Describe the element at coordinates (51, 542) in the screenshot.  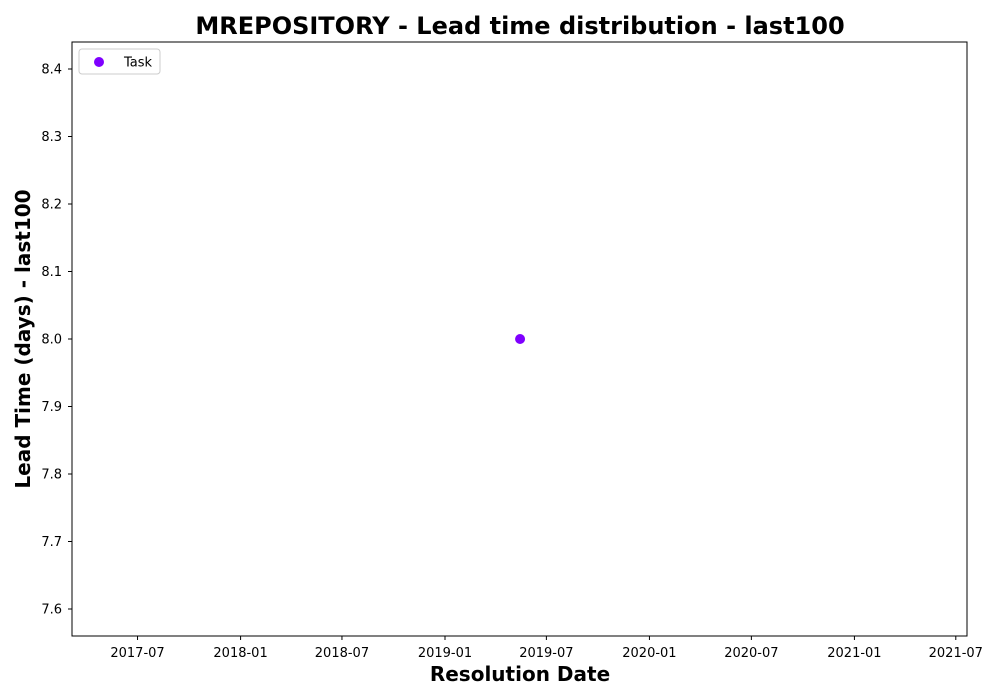
I see `y-tick-label: 7.7` at that location.